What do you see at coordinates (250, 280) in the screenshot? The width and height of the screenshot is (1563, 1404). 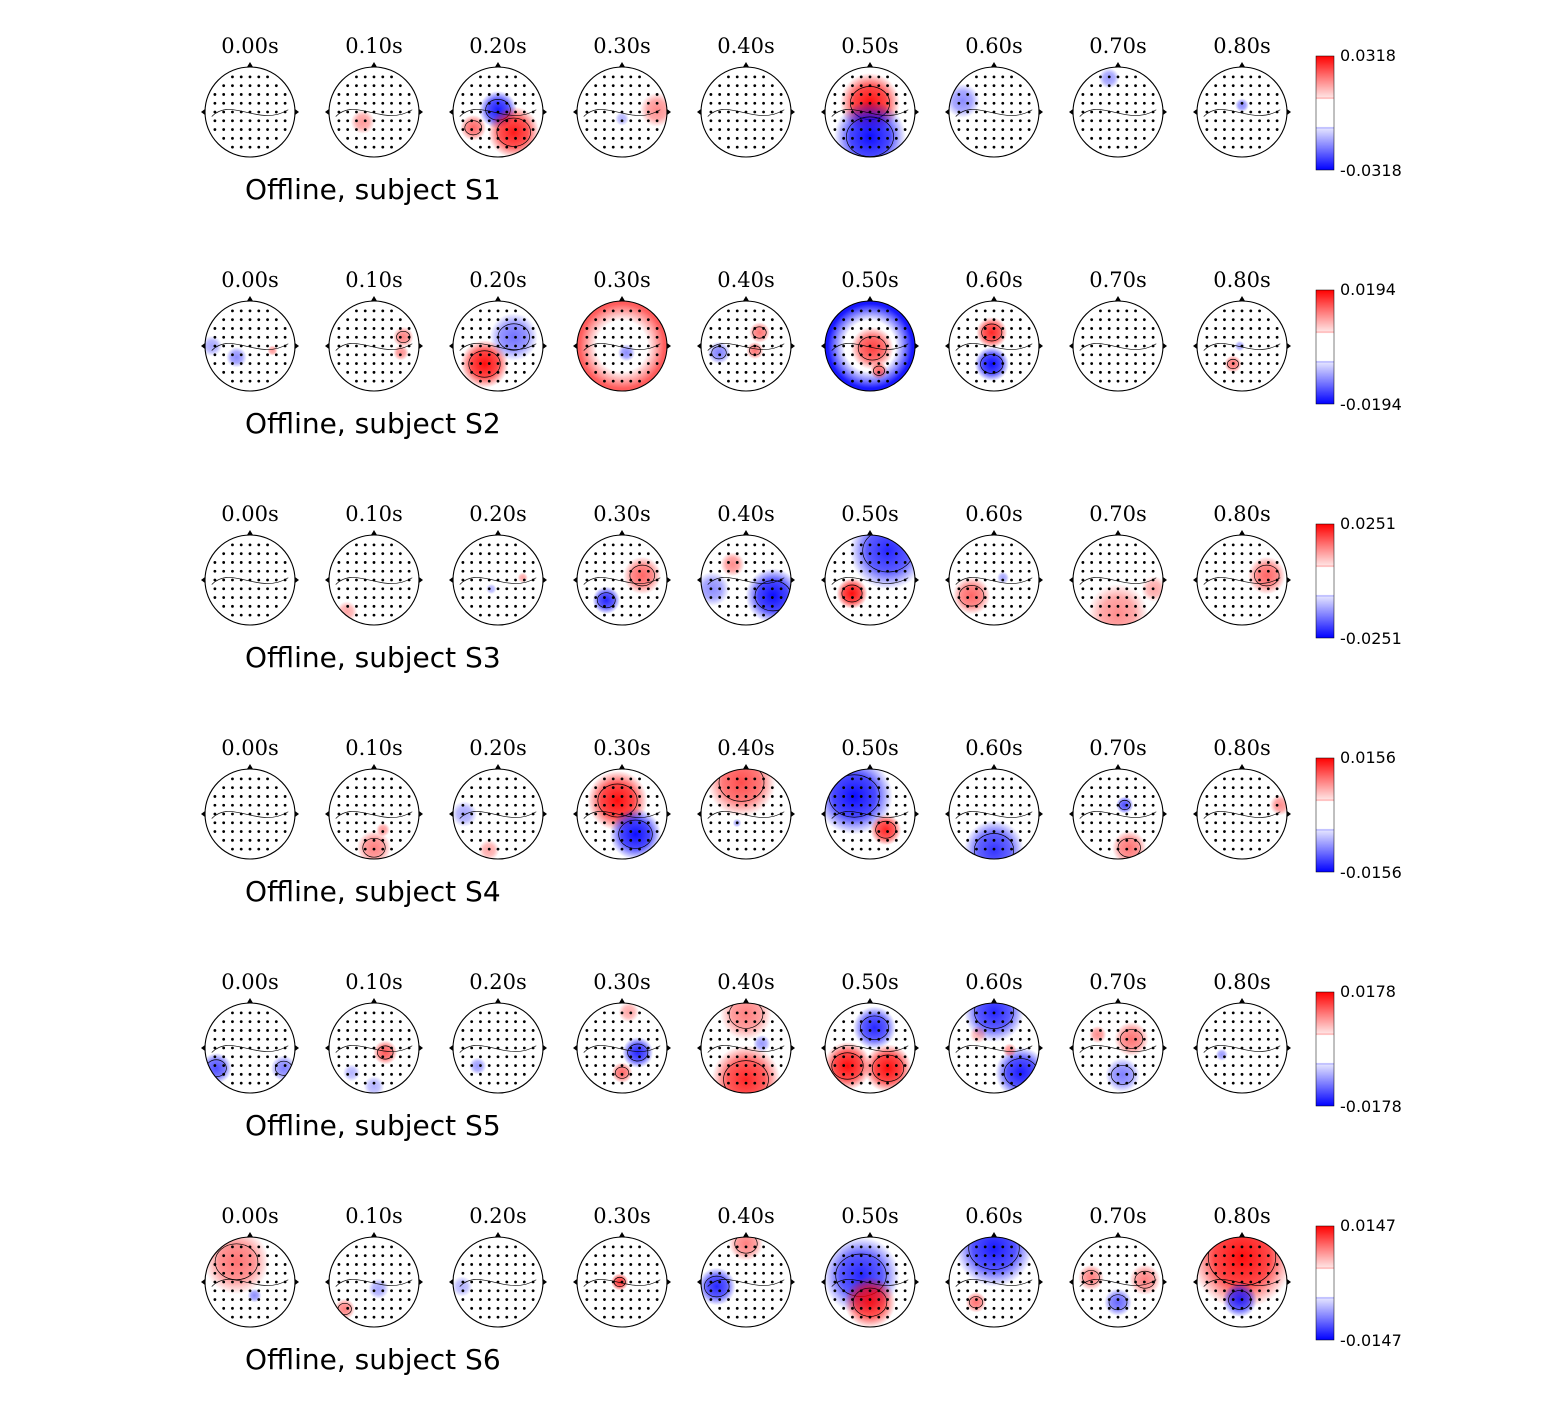 I see `time-label: 0.00s` at bounding box center [250, 280].